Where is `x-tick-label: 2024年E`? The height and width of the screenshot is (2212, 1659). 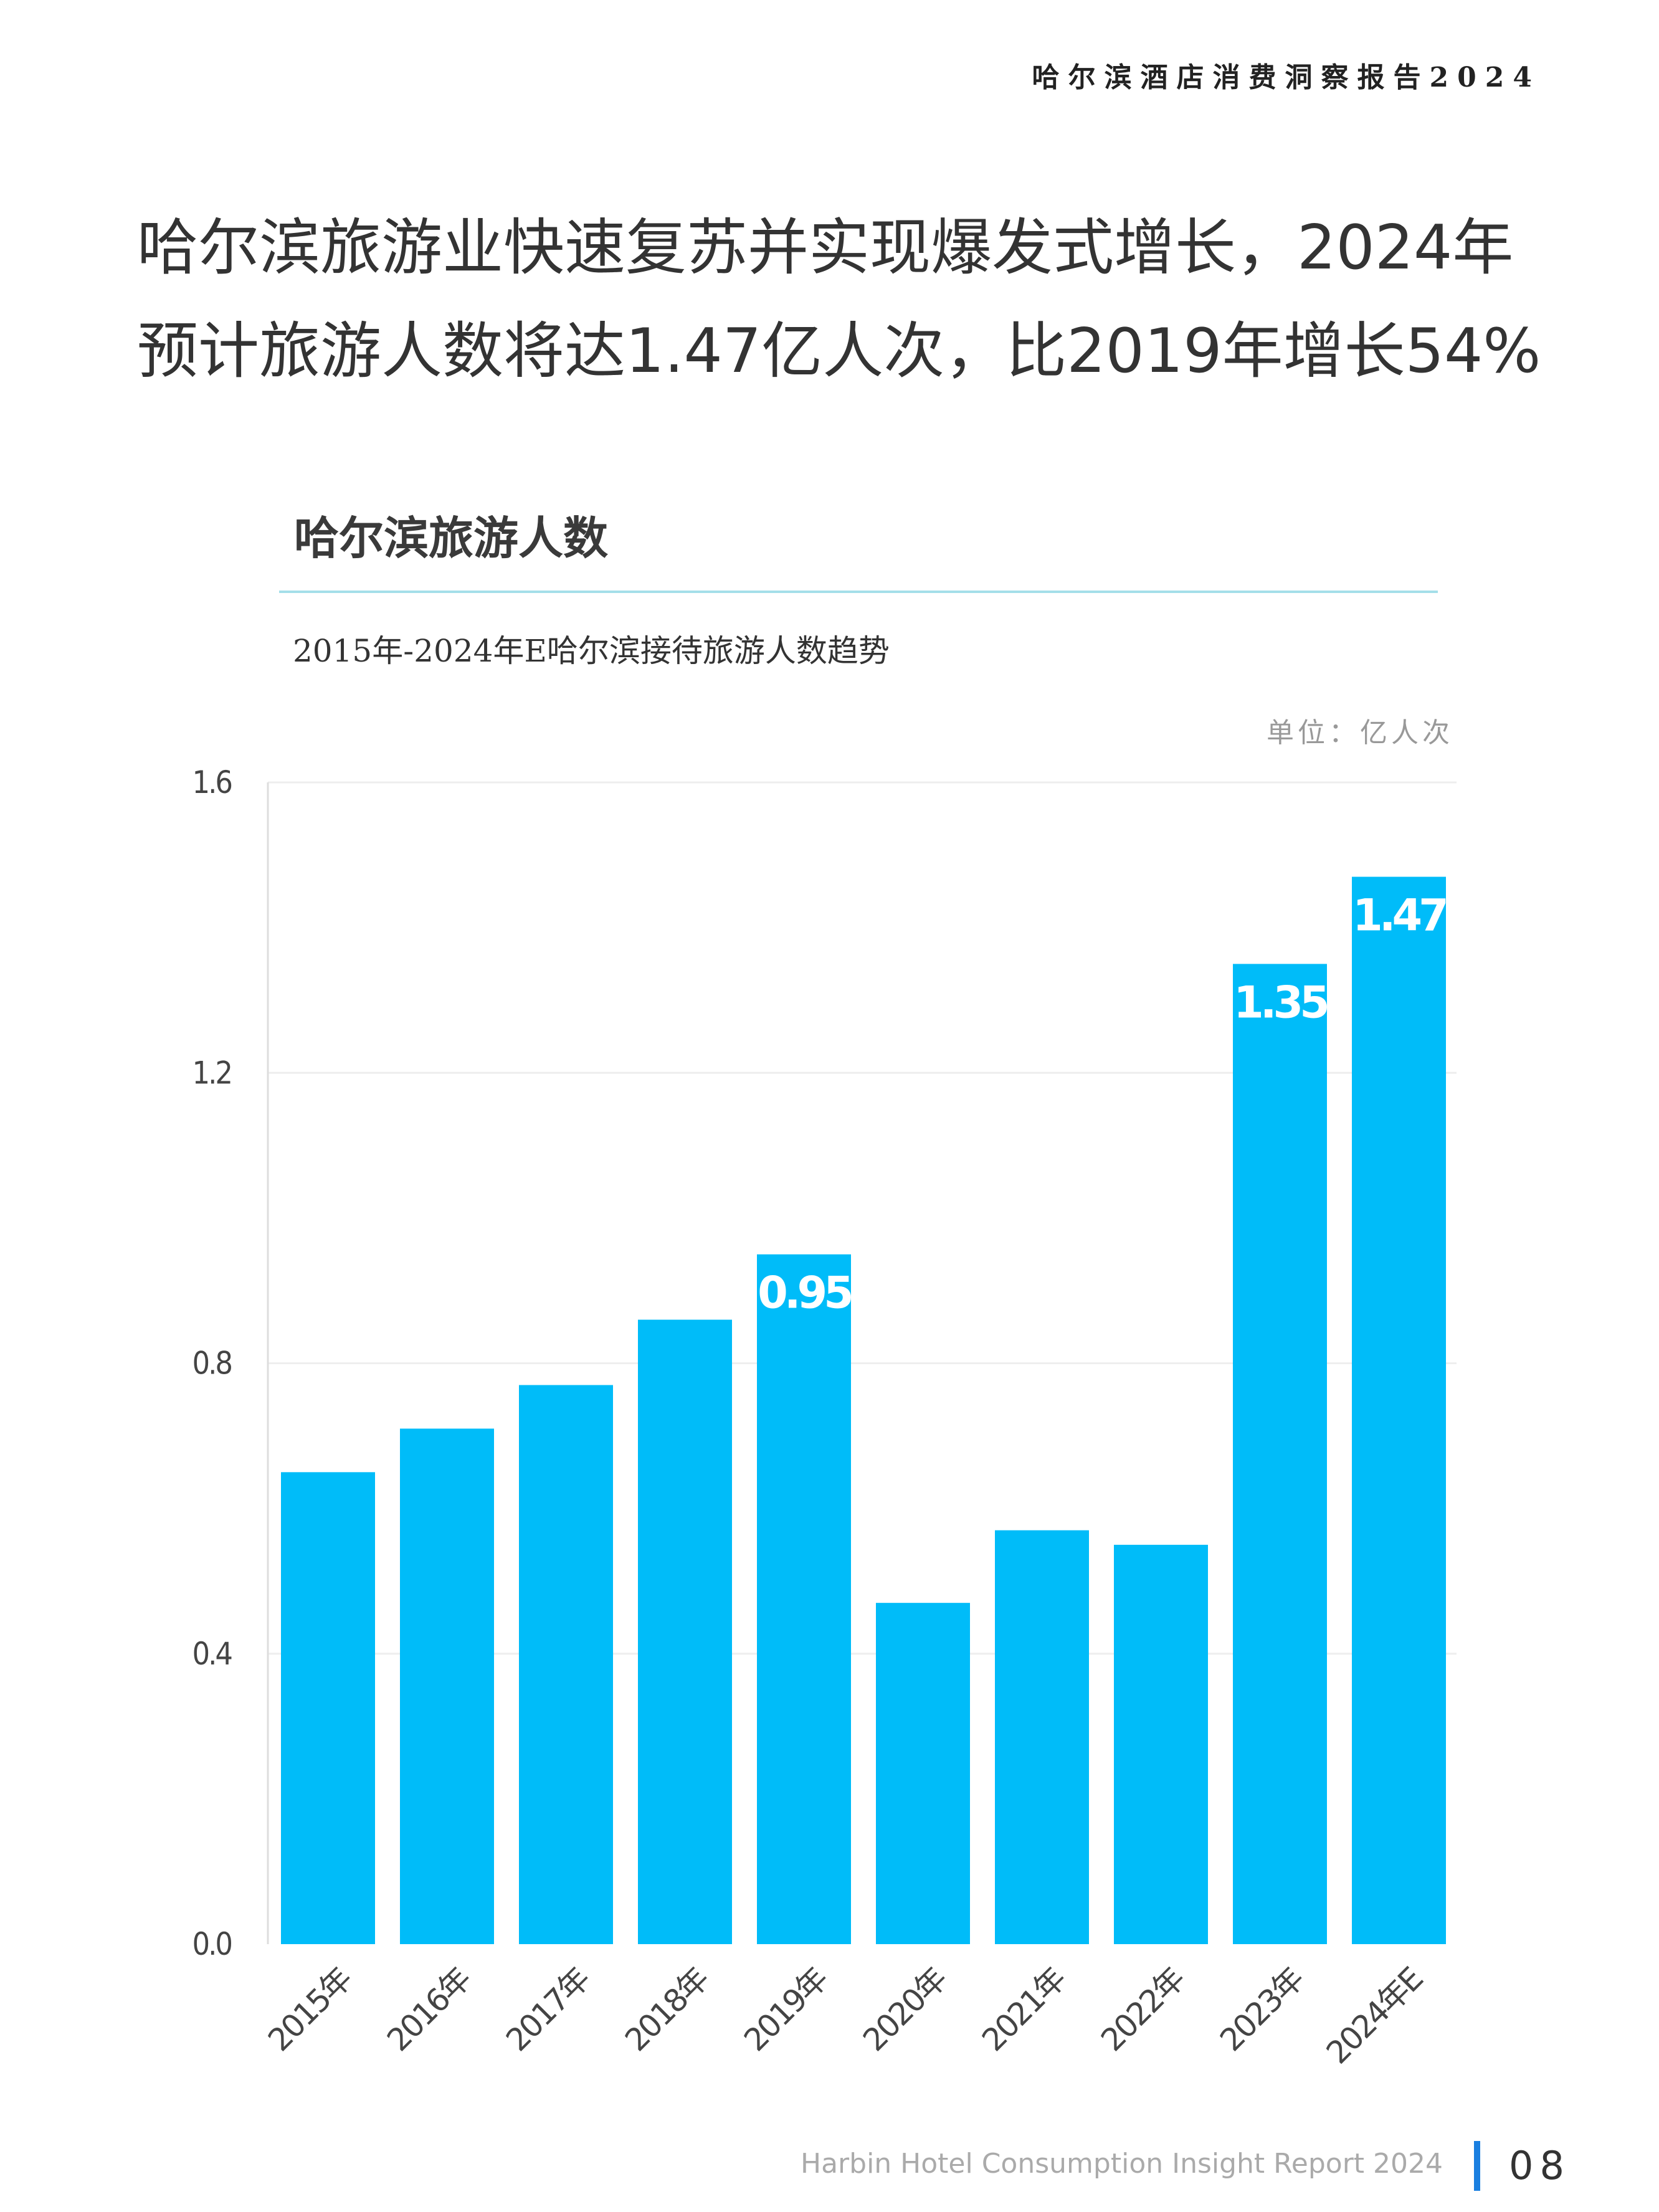 x-tick-label: 2024年E is located at coordinates (1374, 2016).